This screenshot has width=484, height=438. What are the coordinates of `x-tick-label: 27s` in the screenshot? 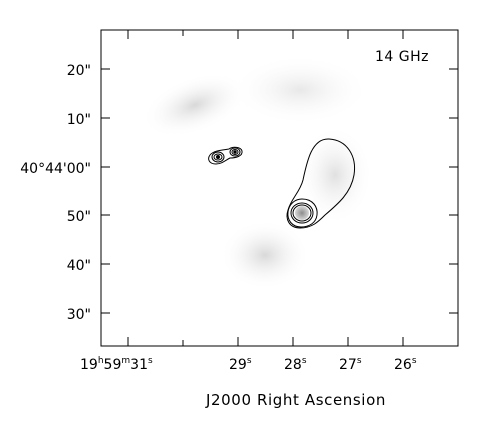 It's located at (350, 364).